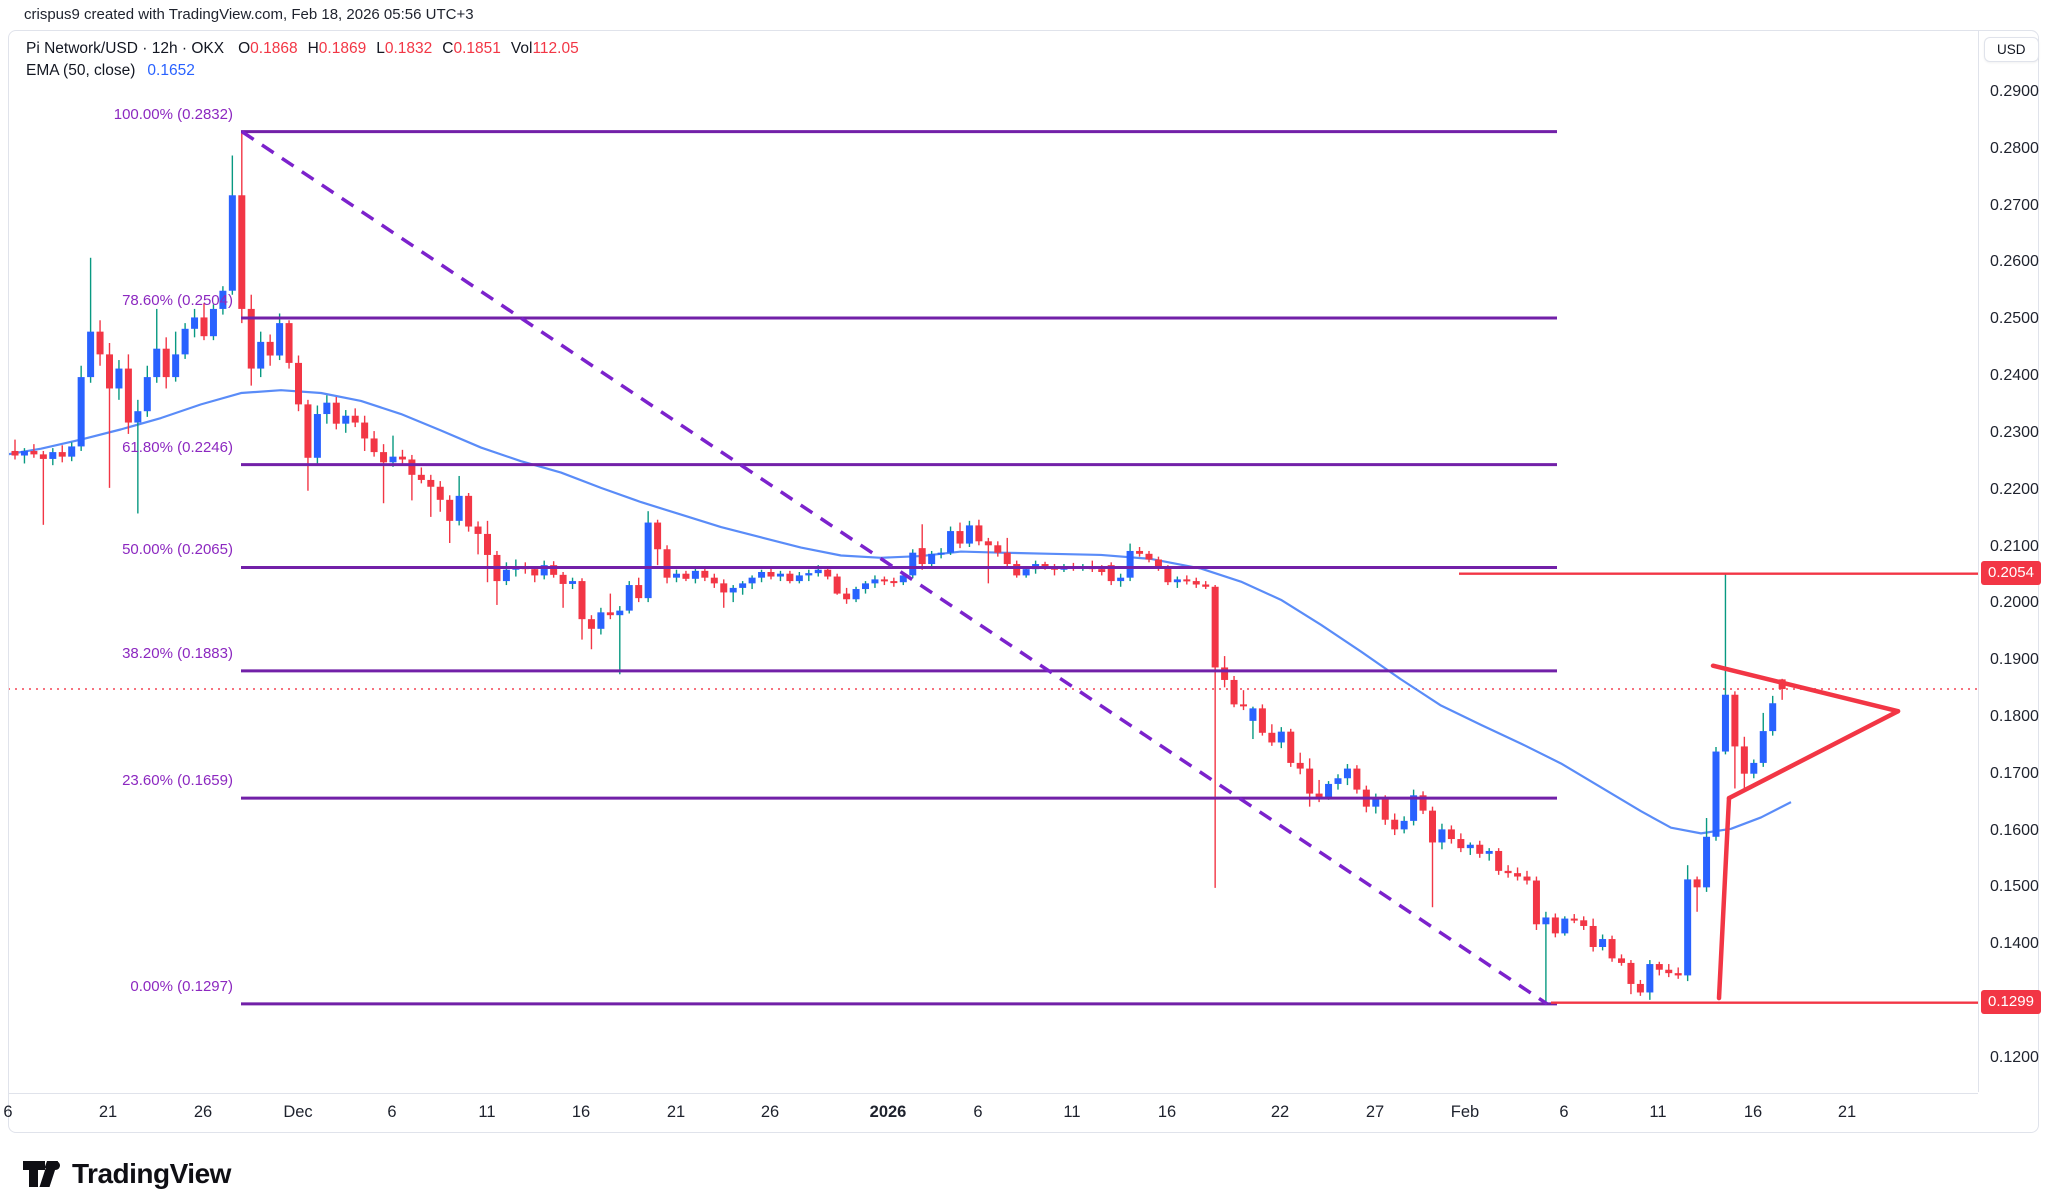  What do you see at coordinates (171, 70) in the screenshot?
I see `indicator-value: 0.1652` at bounding box center [171, 70].